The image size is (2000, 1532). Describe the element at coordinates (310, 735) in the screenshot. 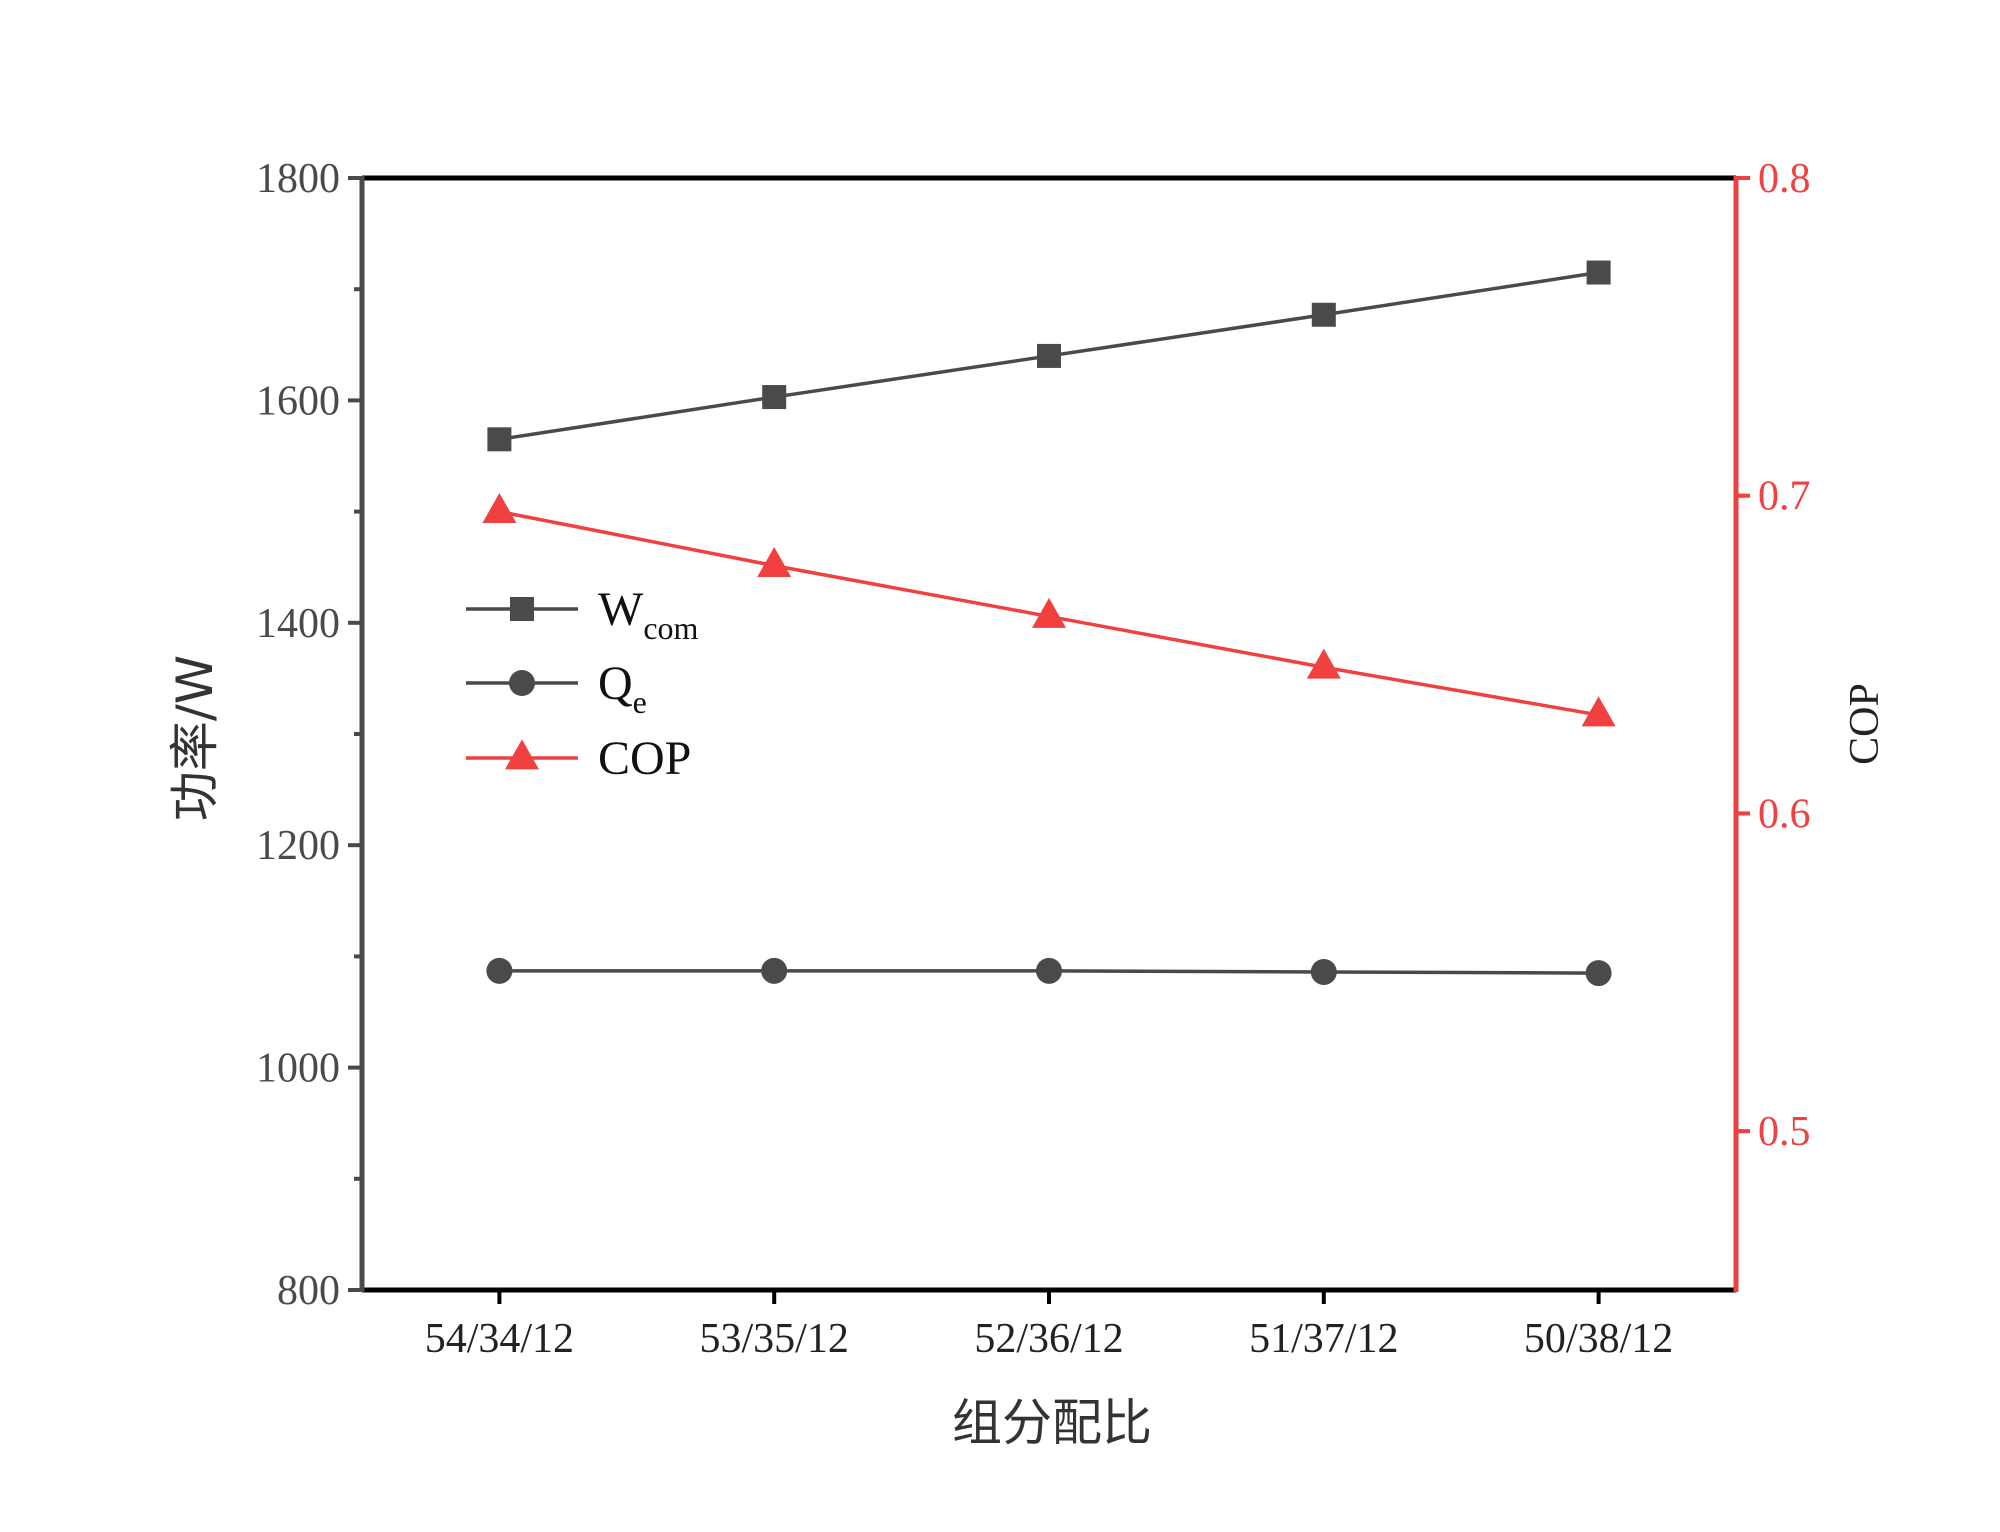

I see `left-y-axis: 800 1000 1200 1400 1600 1800` at that location.